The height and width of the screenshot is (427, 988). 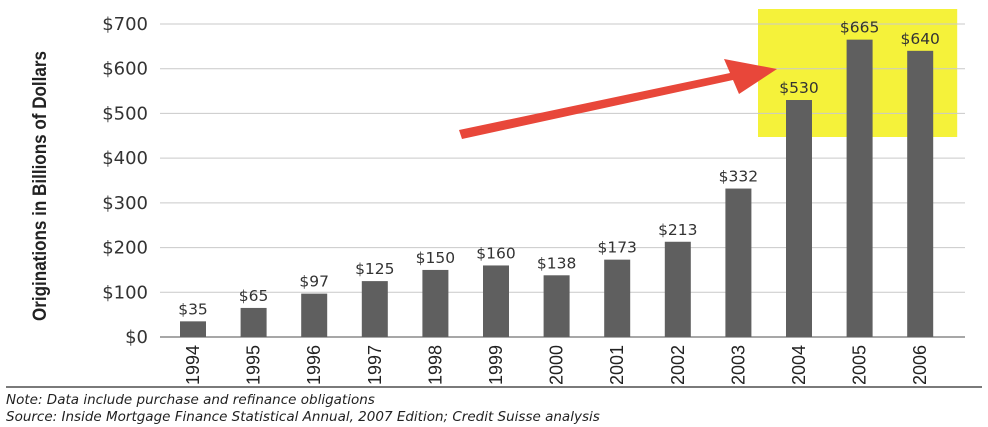 I want to click on x-tick-label: 2006, so click(x=920, y=364).